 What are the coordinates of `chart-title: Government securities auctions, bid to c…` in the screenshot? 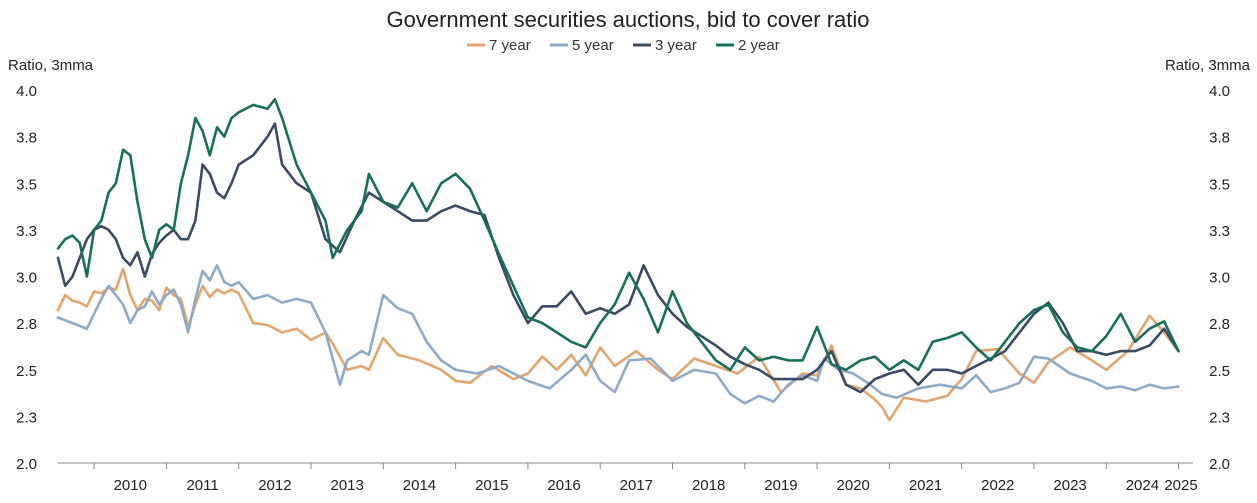 It's located at (627, 19).